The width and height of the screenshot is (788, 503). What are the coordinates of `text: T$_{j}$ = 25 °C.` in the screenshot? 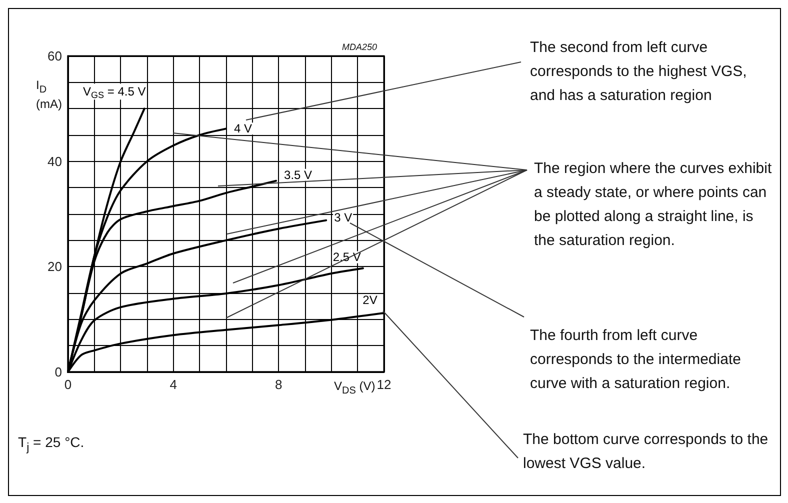 It's located at (51, 444).